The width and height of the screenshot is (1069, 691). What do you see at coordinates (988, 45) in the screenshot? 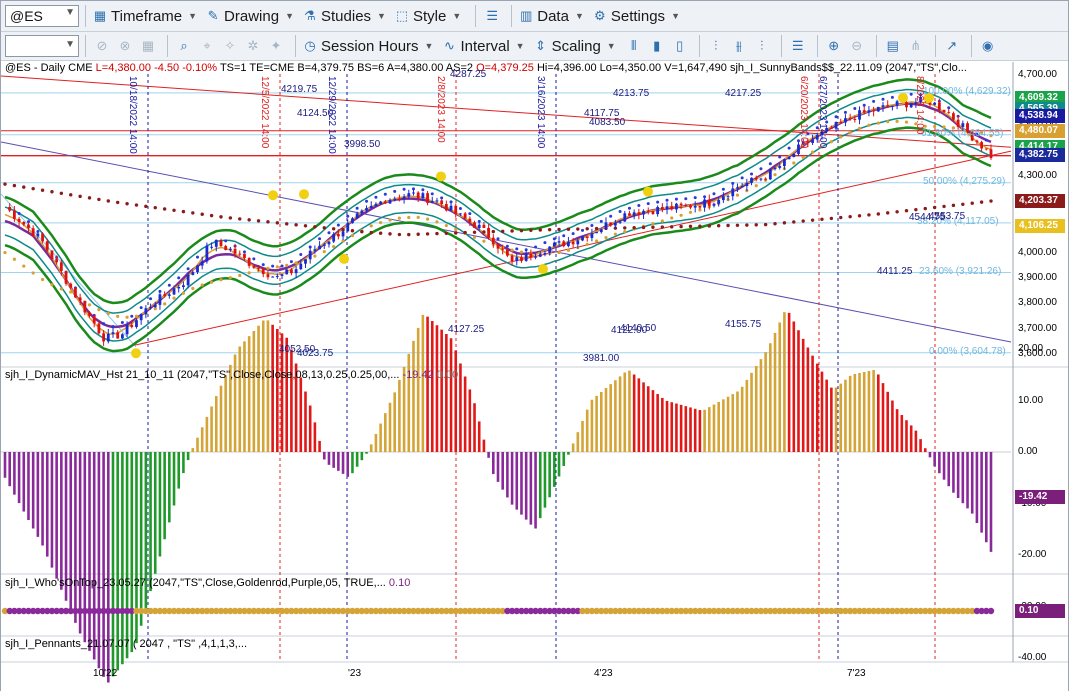
I see `radar-icon: ◉` at bounding box center [988, 45].